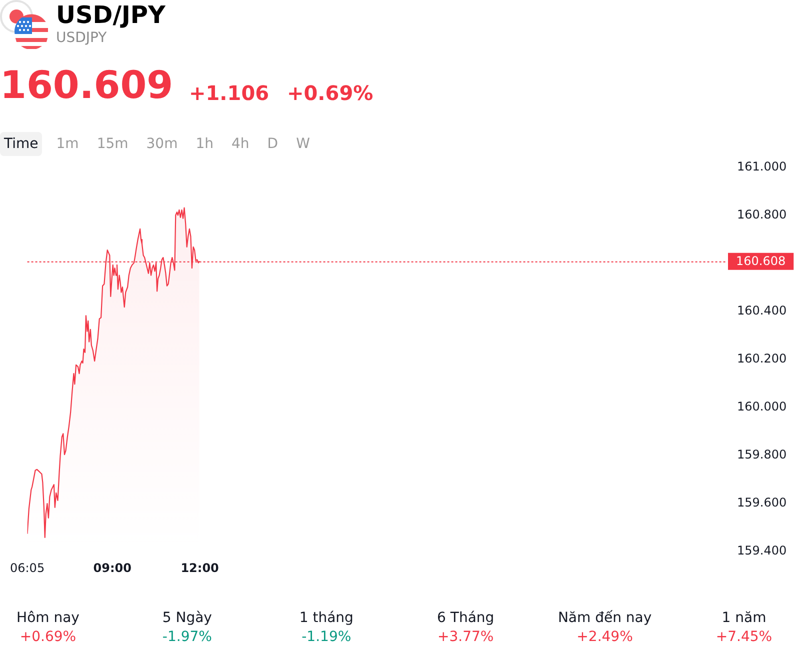 The image size is (800, 660). What do you see at coordinates (48, 637) in the screenshot?
I see `data-label: +0.69%` at bounding box center [48, 637].